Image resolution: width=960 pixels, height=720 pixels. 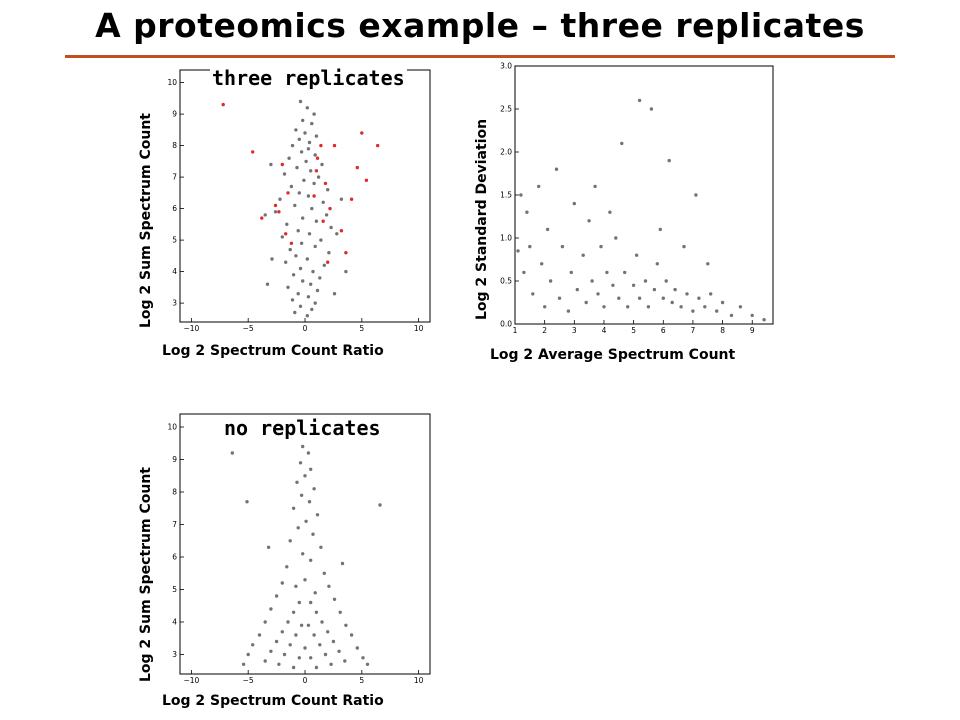 I want to click on plot-frame, so click(x=305, y=196).